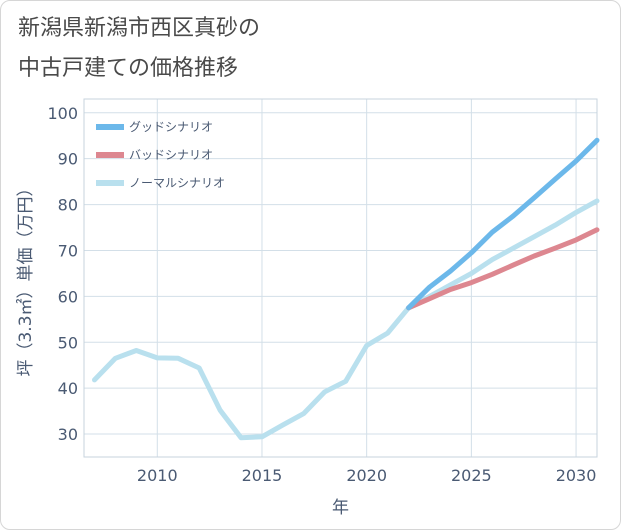 Image resolution: width=621 pixels, height=530 pixels. I want to click on legend-label-2: ノーマルシナリオ, so click(177, 183).